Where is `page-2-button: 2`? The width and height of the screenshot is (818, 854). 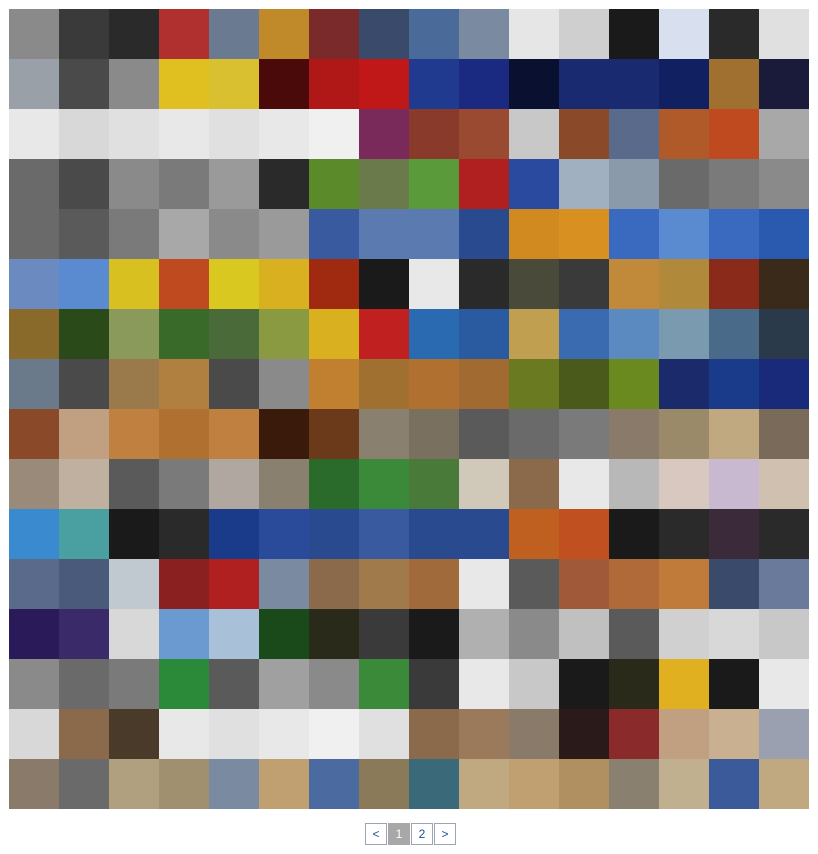 page-2-button: 2 is located at coordinates (422, 834).